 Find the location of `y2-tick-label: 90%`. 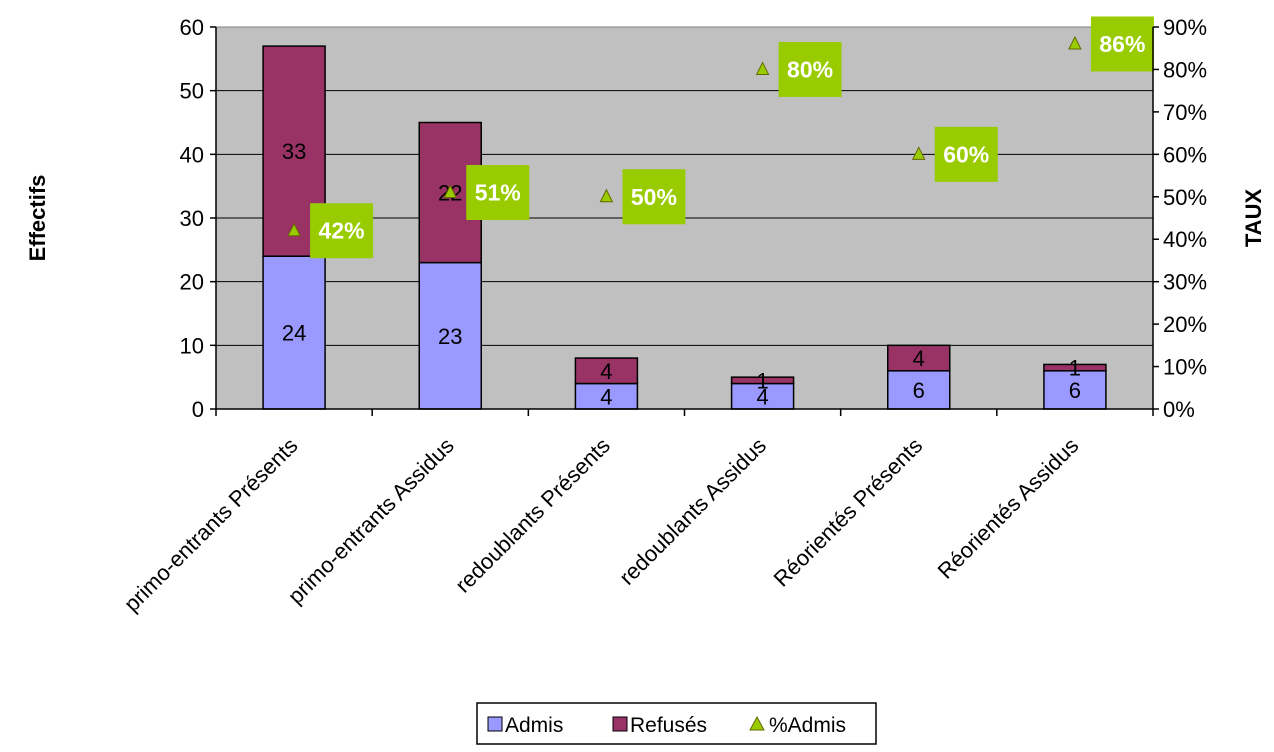

y2-tick-label: 90% is located at coordinates (1185, 27).